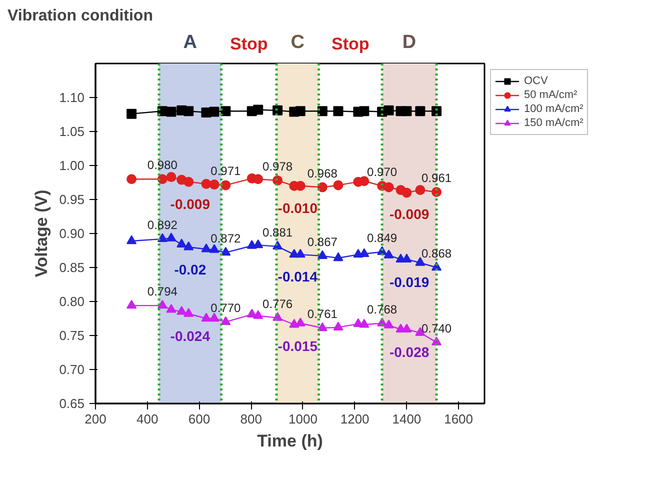  What do you see at coordinates (72, 97) in the screenshot?
I see `y-tick-label: 1.10` at bounding box center [72, 97].